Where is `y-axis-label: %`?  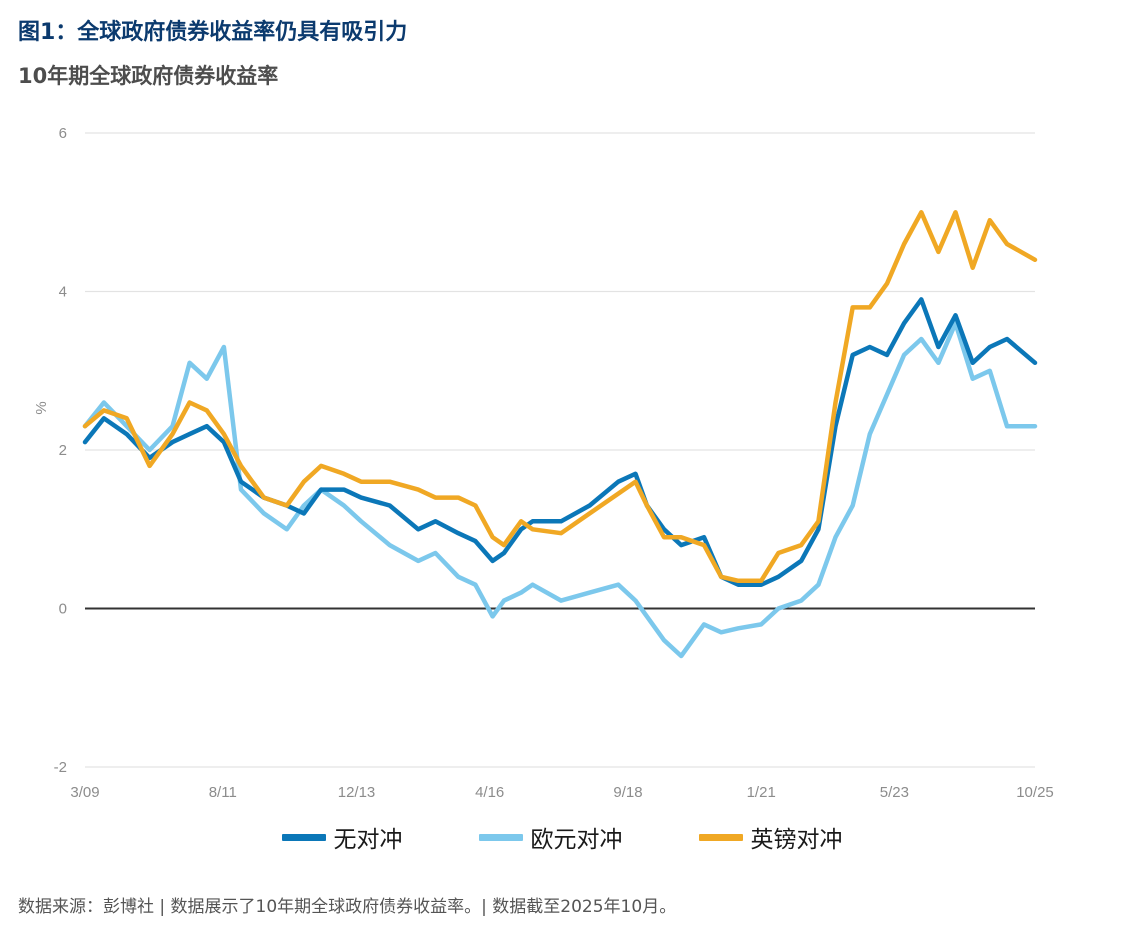 y-axis-label: % is located at coordinates (41, 407).